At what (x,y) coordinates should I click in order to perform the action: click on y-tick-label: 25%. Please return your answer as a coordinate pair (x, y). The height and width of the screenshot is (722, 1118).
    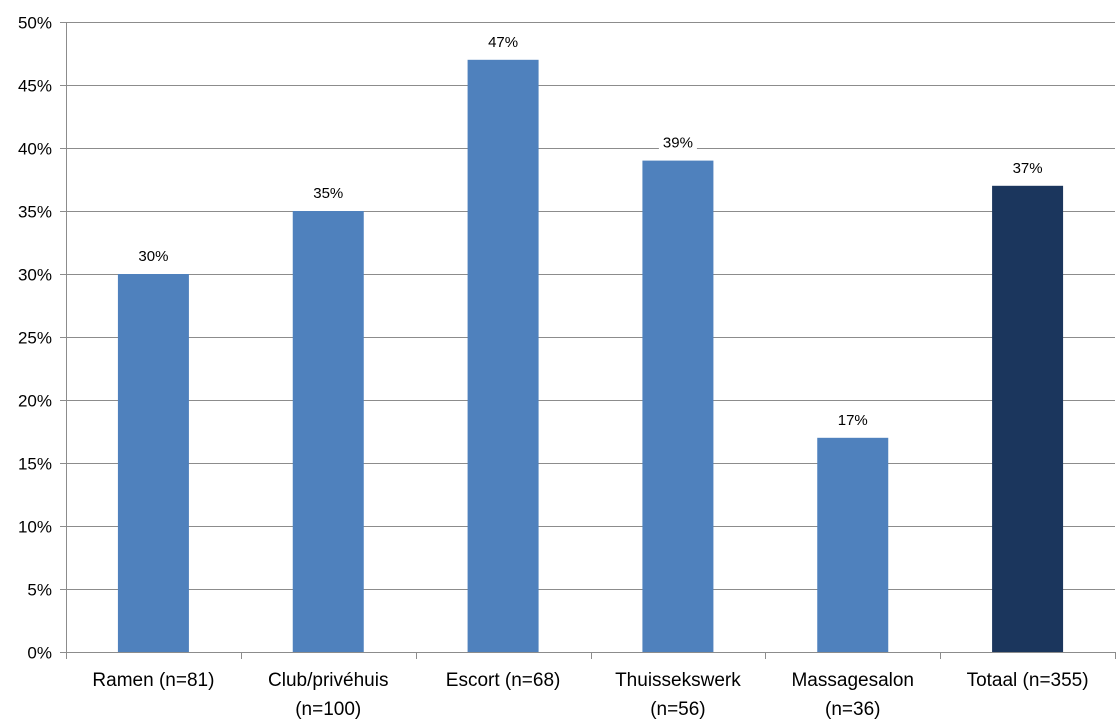
    Looking at the image, I should click on (35, 338).